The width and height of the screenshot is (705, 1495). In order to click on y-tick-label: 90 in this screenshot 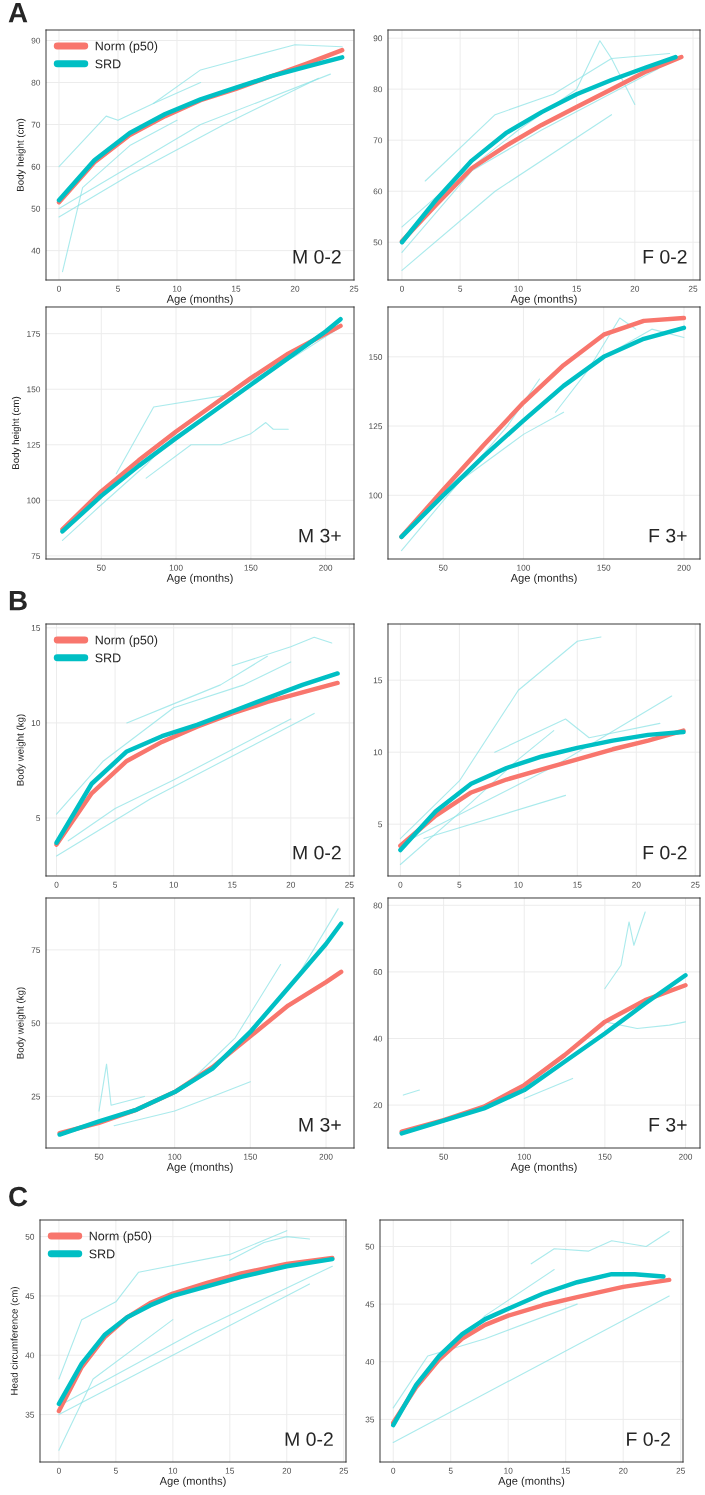, I will do `click(36, 40)`.